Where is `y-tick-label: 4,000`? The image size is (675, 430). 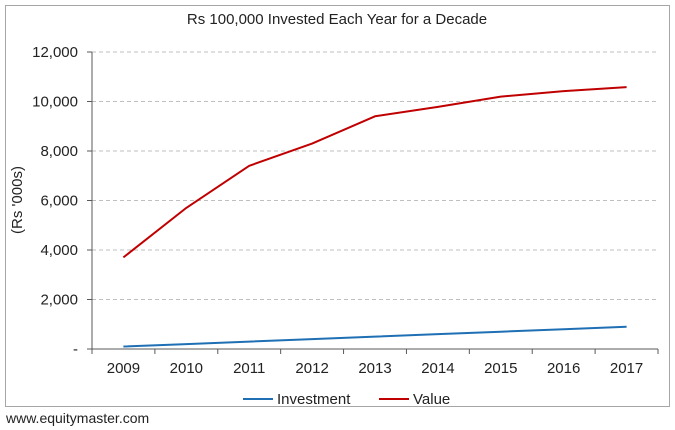
y-tick-label: 4,000 is located at coordinates (59, 250).